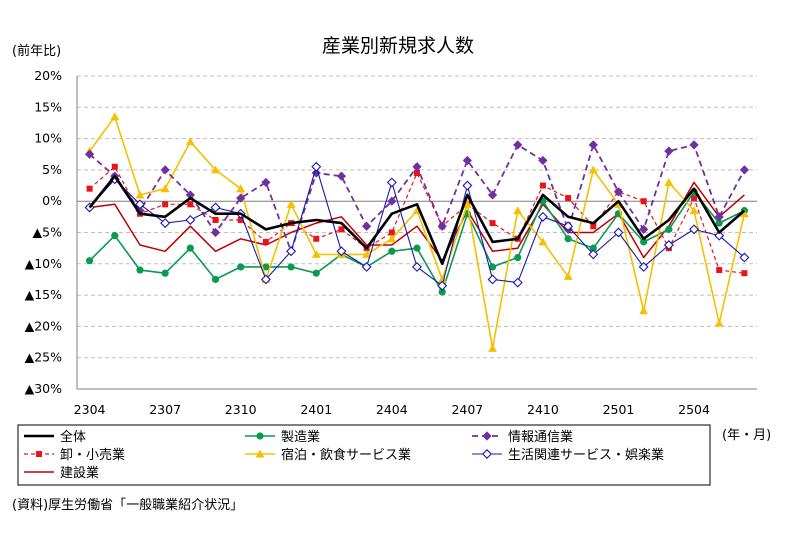  What do you see at coordinates (44, 388) in the screenshot?
I see `y-tick-label: ▲30%` at bounding box center [44, 388].